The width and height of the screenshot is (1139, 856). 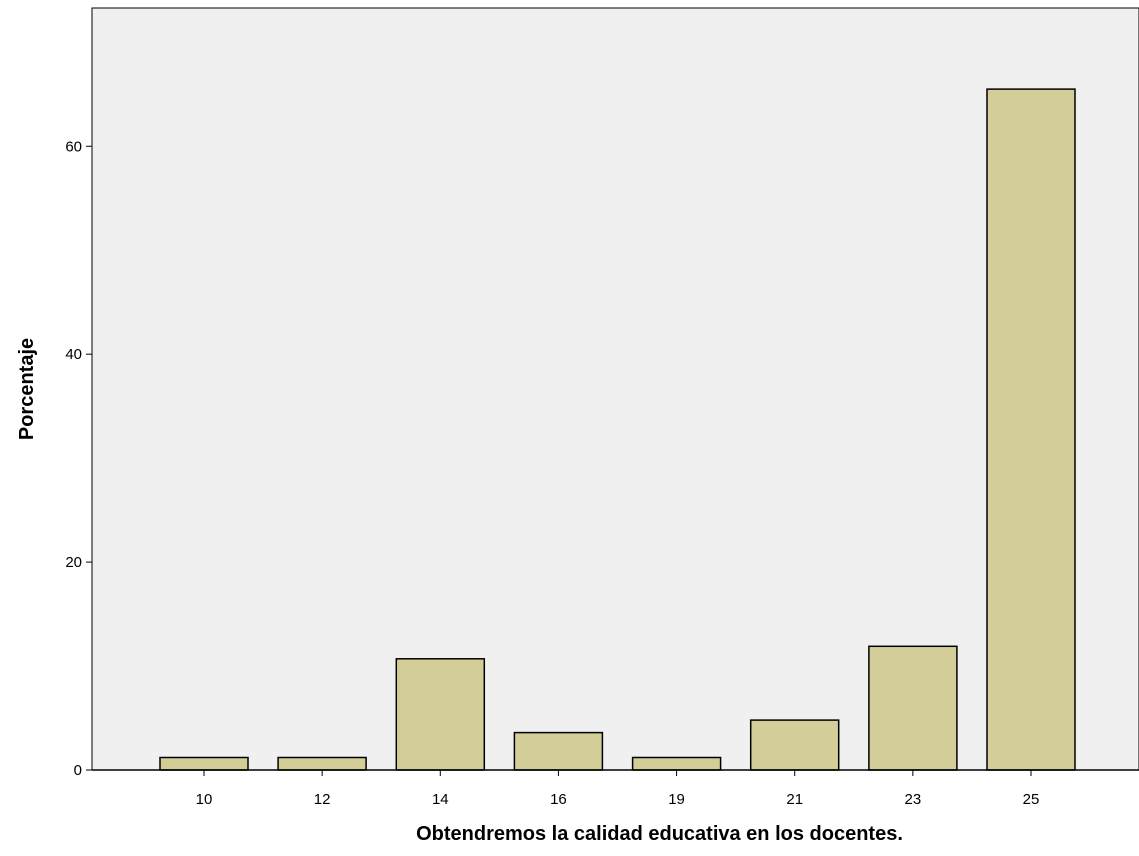 I want to click on x-tick-label-25: 25, so click(x=1031, y=799).